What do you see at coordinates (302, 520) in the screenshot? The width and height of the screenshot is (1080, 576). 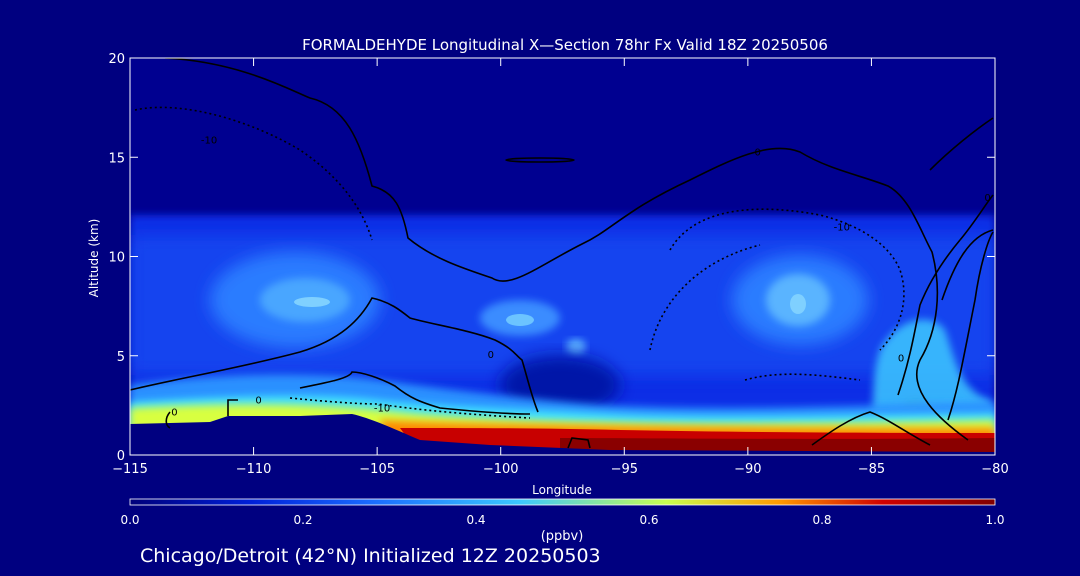 I see `colorbar-tick-label: 0.2` at bounding box center [302, 520].